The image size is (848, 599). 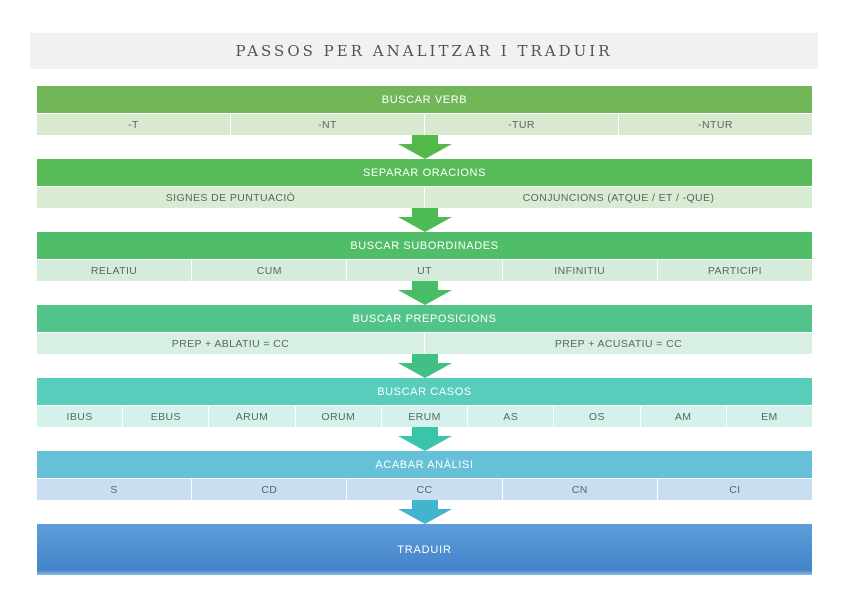 What do you see at coordinates (338, 416) in the screenshot?
I see `option-cell: ORUM` at bounding box center [338, 416].